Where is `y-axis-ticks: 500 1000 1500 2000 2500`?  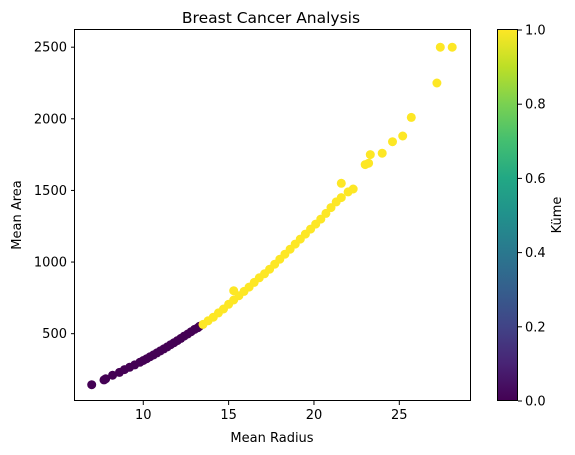
y-axis-ticks: 500 1000 1500 2000 2500 is located at coordinates (54, 191).